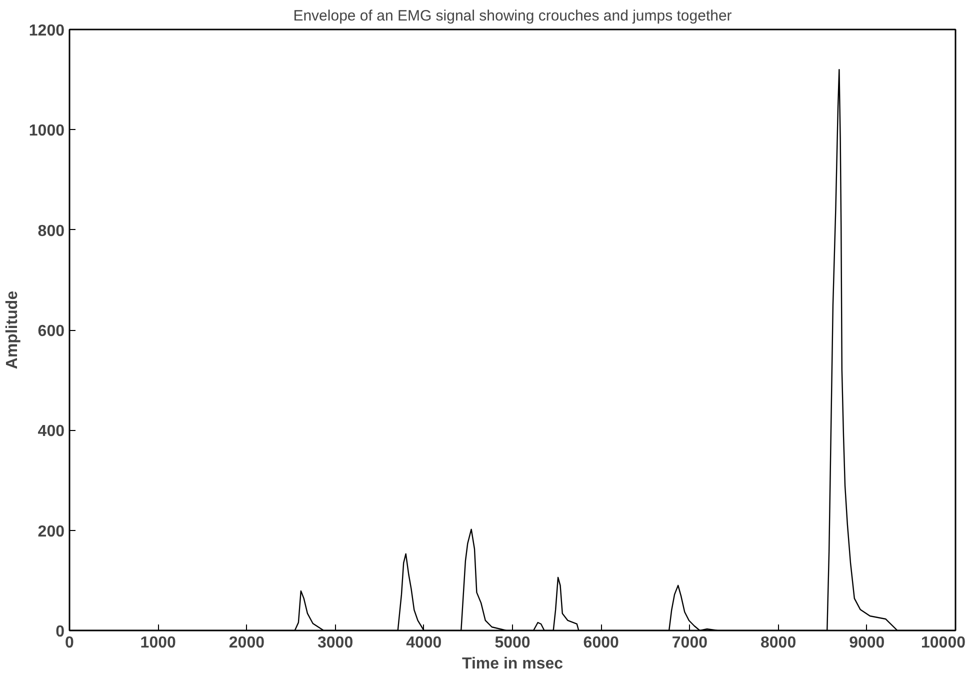 This screenshot has height=680, width=971. What do you see at coordinates (512, 16) in the screenshot?
I see `chart-title: Envelope of an EMG signal showing crouches and jumps together` at bounding box center [512, 16].